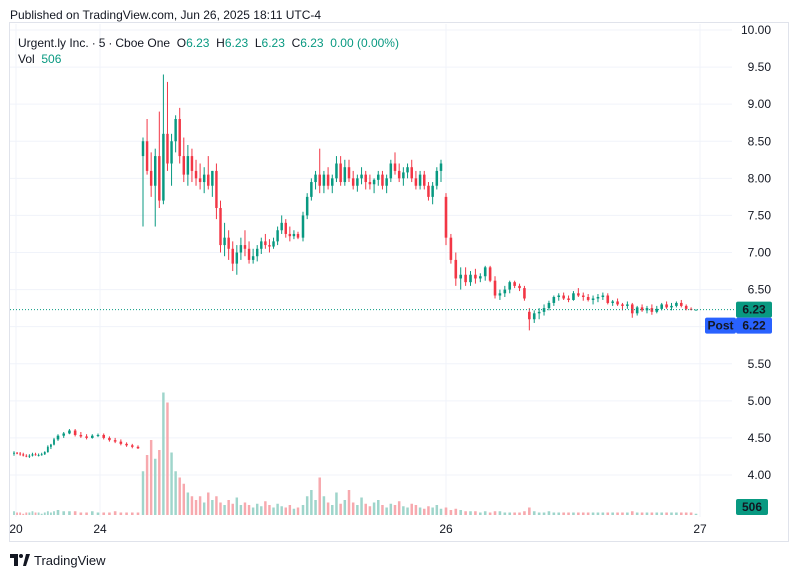 This screenshot has height=578, width=798. Describe the element at coordinates (102, 43) in the screenshot. I see `legend-interval: 5` at that location.